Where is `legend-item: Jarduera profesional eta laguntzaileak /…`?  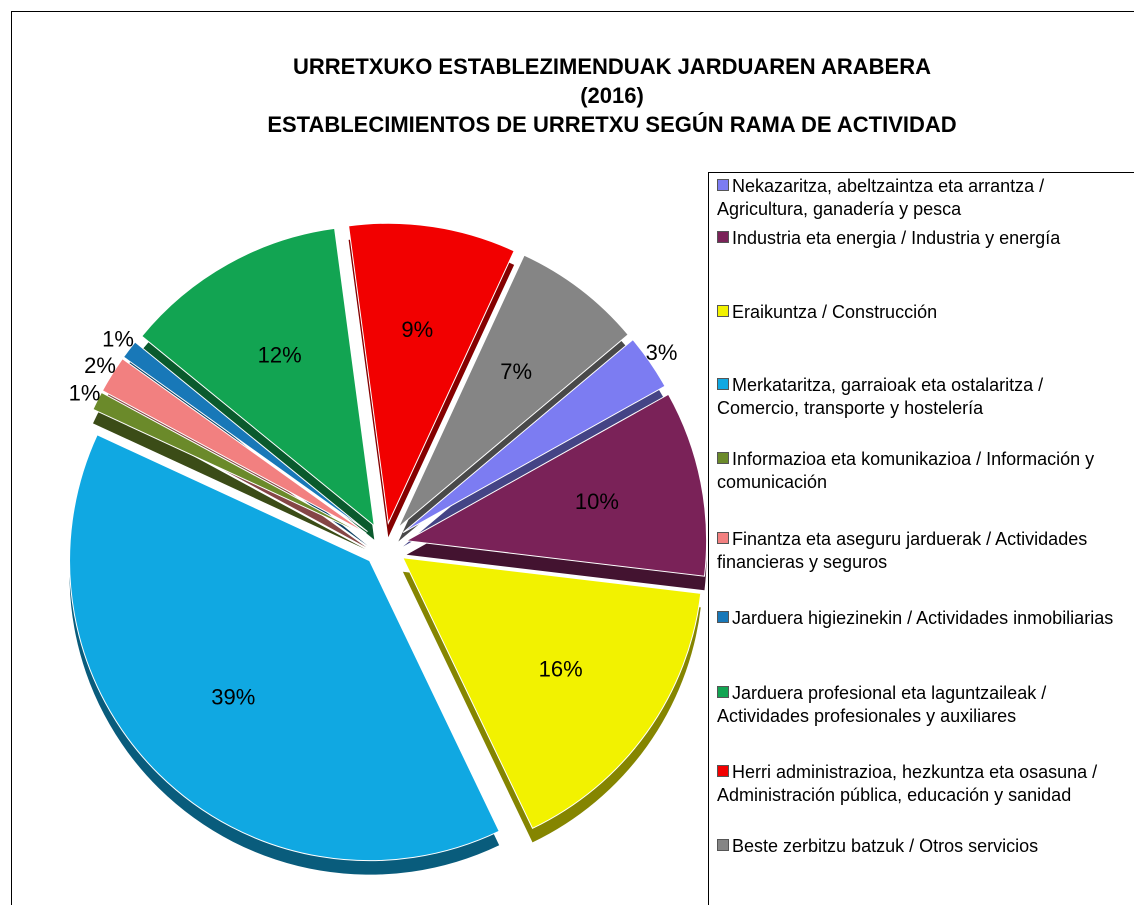
legend-item: Jarduera profesional eta laguntzaileak /… is located at coordinates (922, 705).